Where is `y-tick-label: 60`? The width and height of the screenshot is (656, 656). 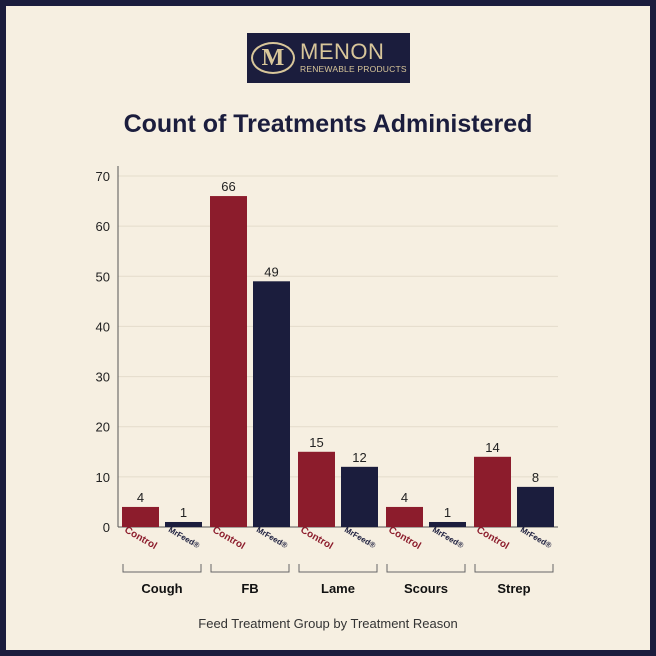 y-tick-label: 60 is located at coordinates (103, 226).